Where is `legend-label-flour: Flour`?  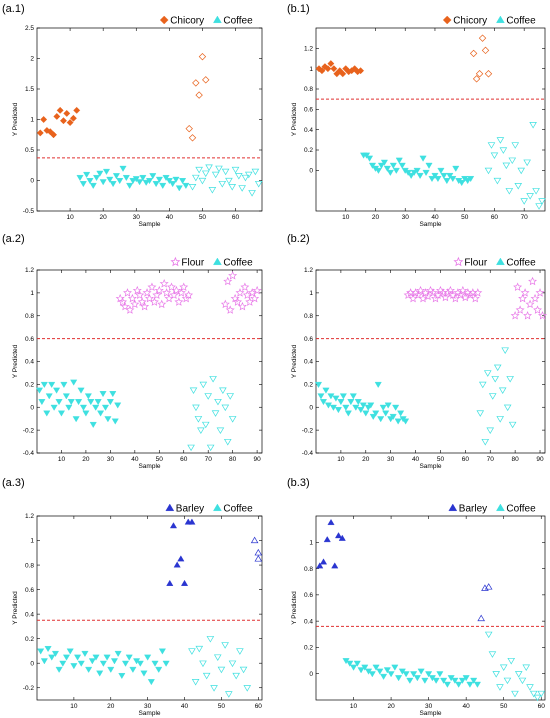
legend-label-flour: Flour is located at coordinates (475, 263).